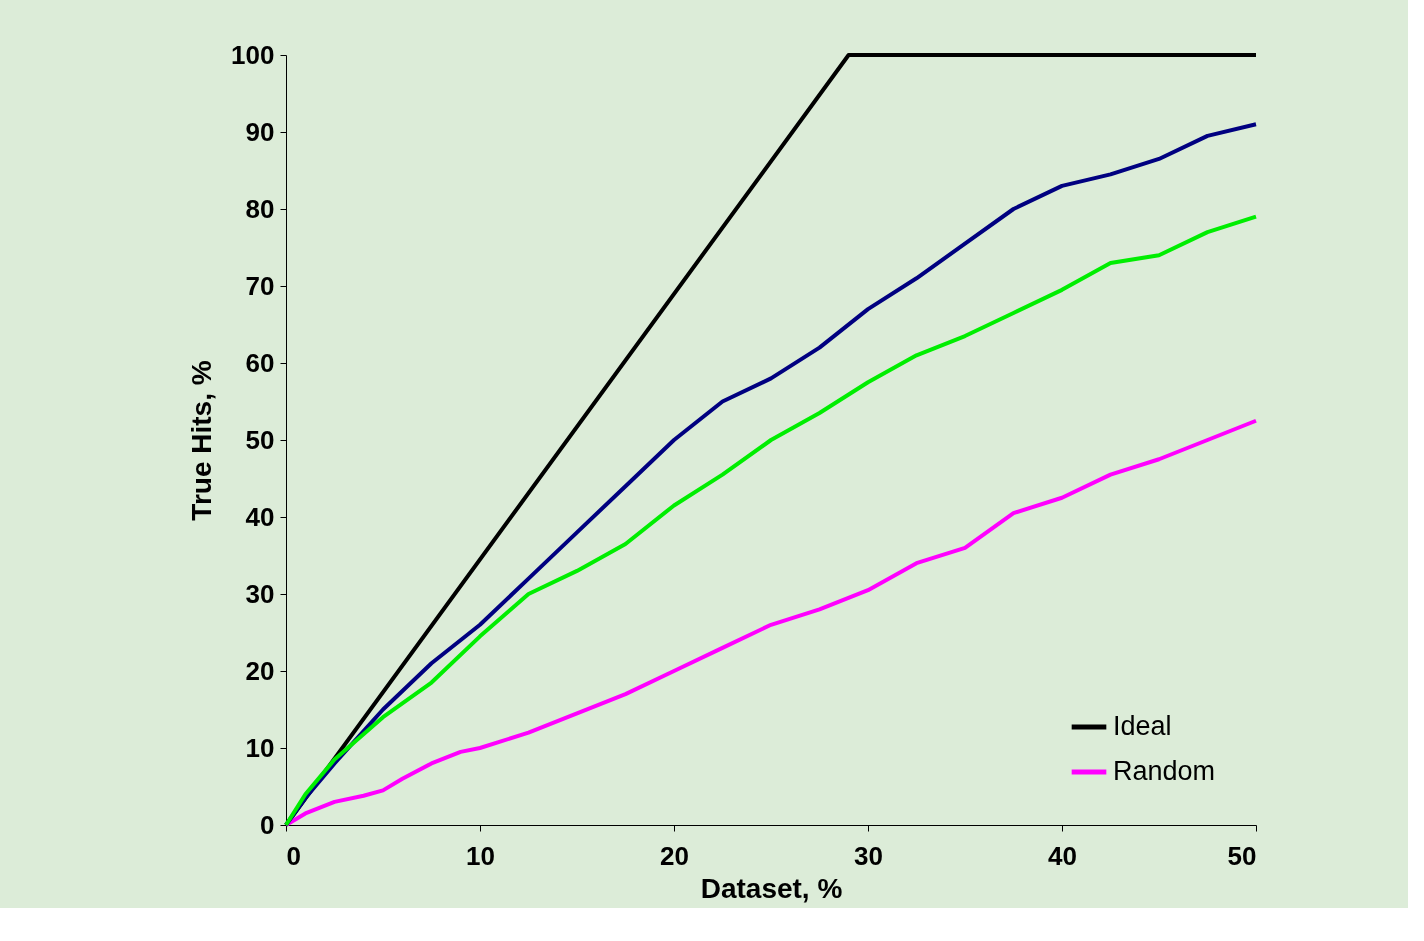  Describe the element at coordinates (868, 855) in the screenshot. I see `x-tick-label: 30` at that location.